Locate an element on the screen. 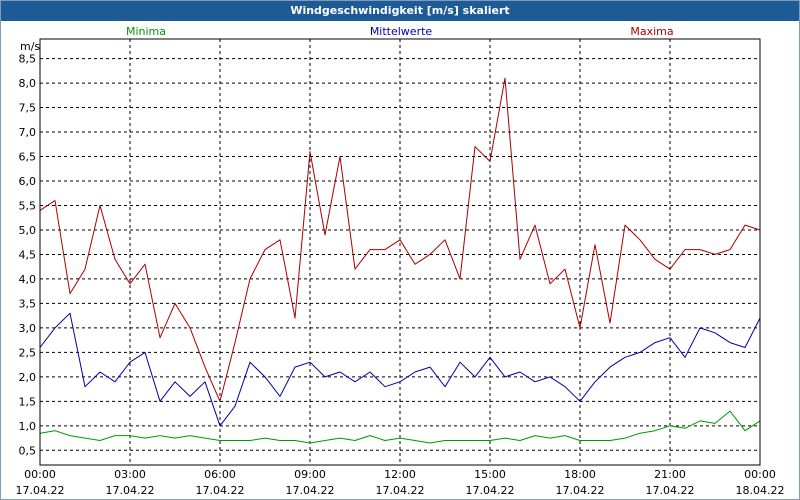 Image resolution: width=800 pixels, height=500 pixels. y-tick-label: 6,5 is located at coordinates (28, 157).